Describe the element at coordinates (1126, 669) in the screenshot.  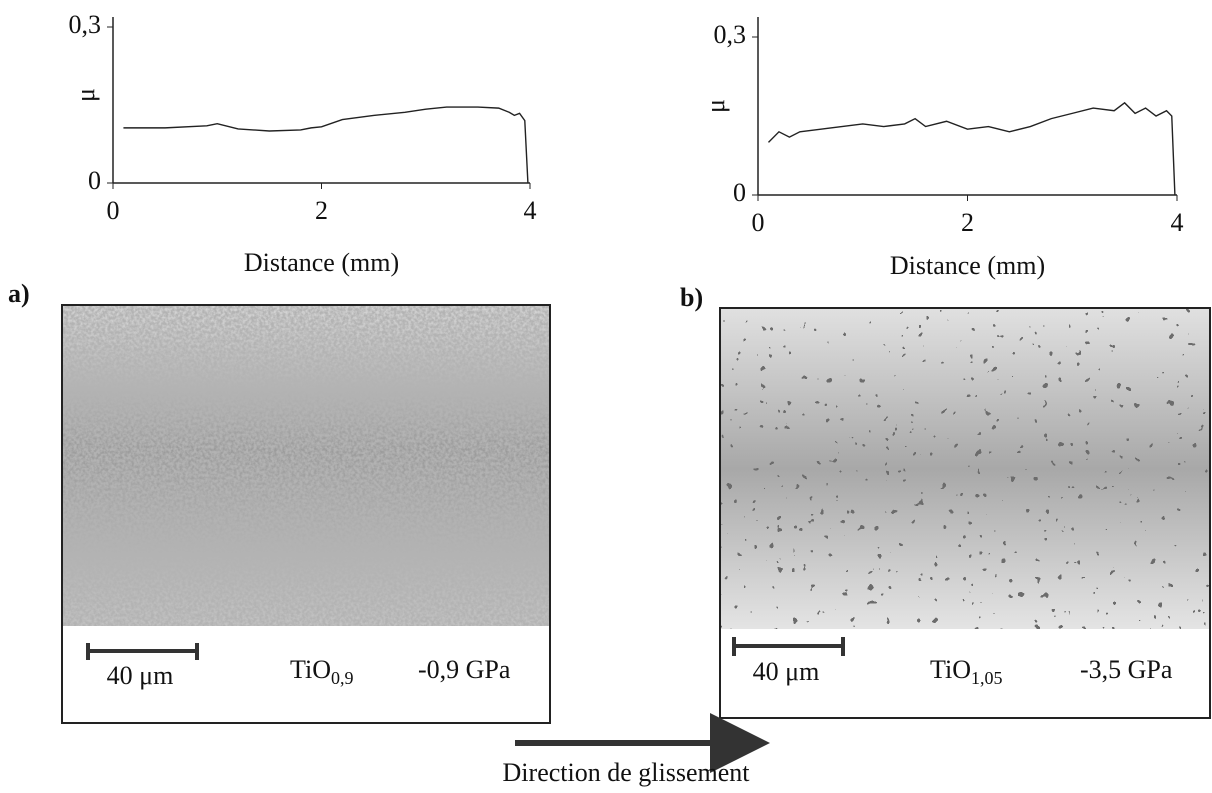
I see `stress: -3,5 GPa` at that location.